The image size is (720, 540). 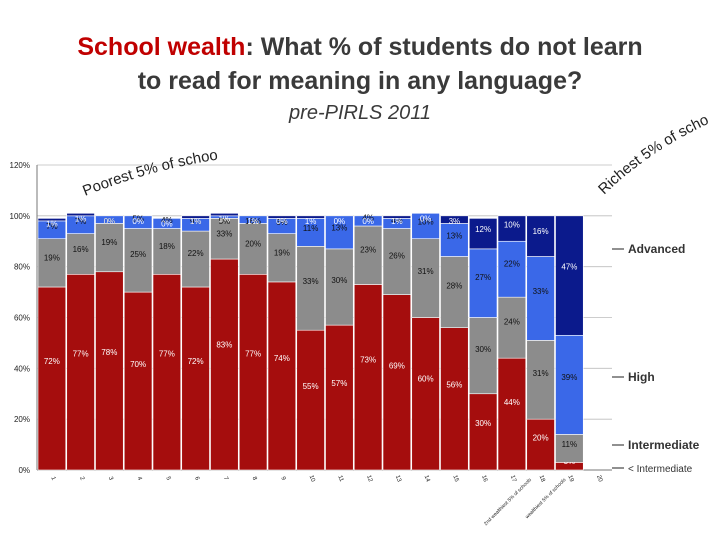 I want to click on data-label: 22%, so click(x=512, y=263).